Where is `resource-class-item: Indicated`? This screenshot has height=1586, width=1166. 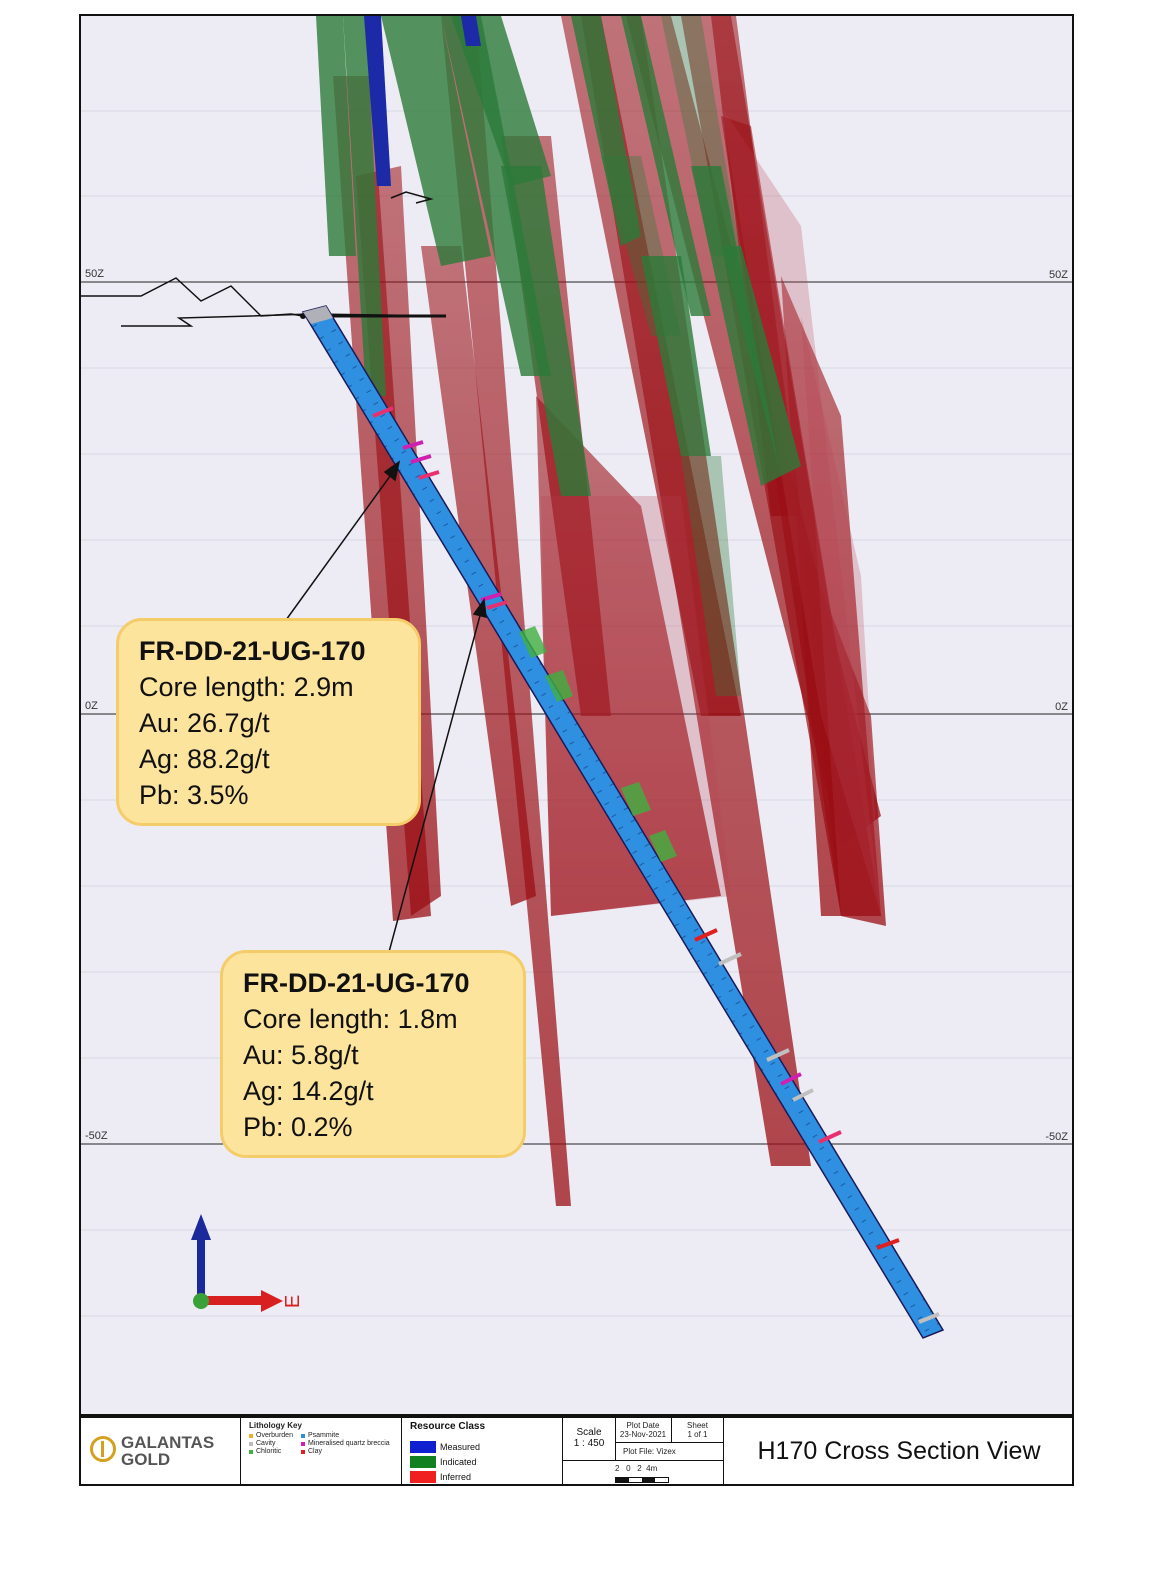
resource-class-item: Indicated is located at coordinates (445, 1461).